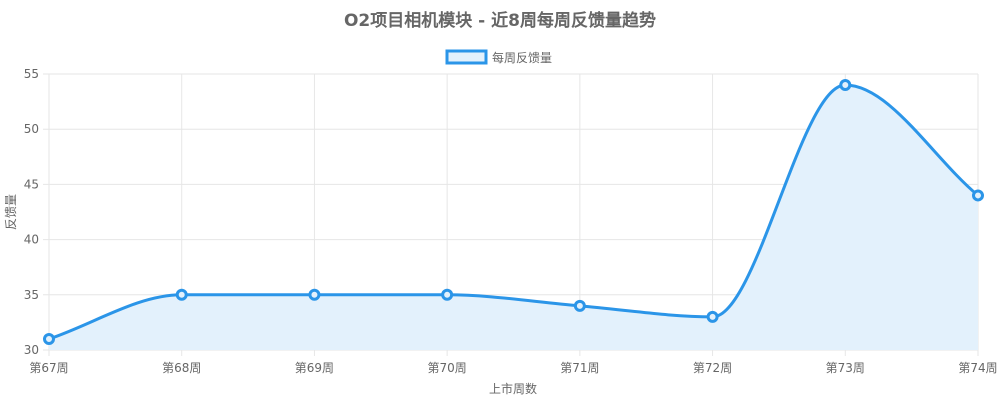 This screenshot has height=401, width=1000. I want to click on y-tick-label: 45, so click(31, 184).